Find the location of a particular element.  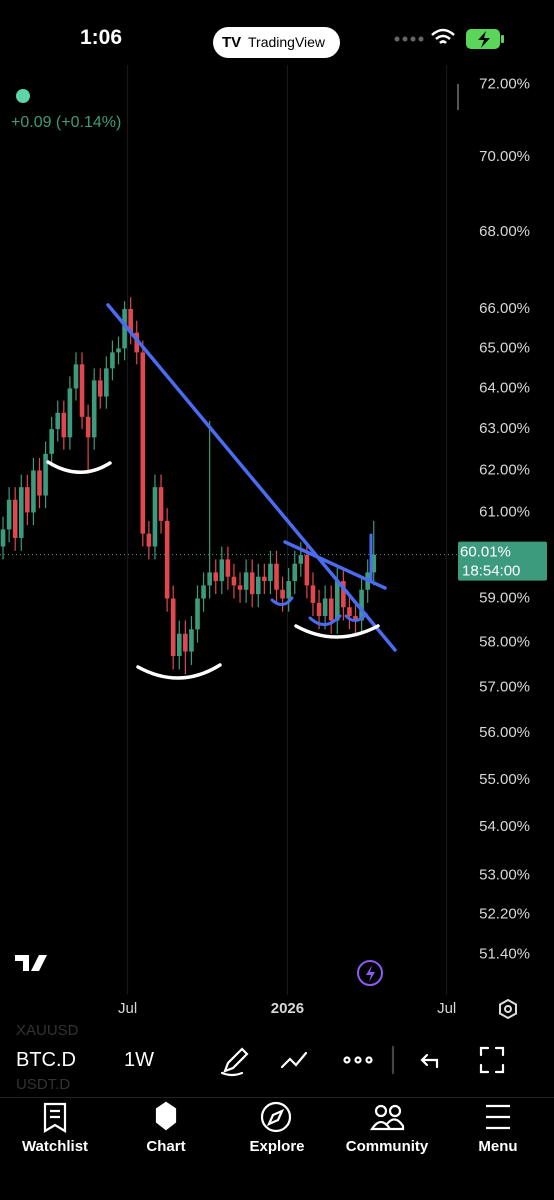

tab: Watchlist is located at coordinates (55, 1135).